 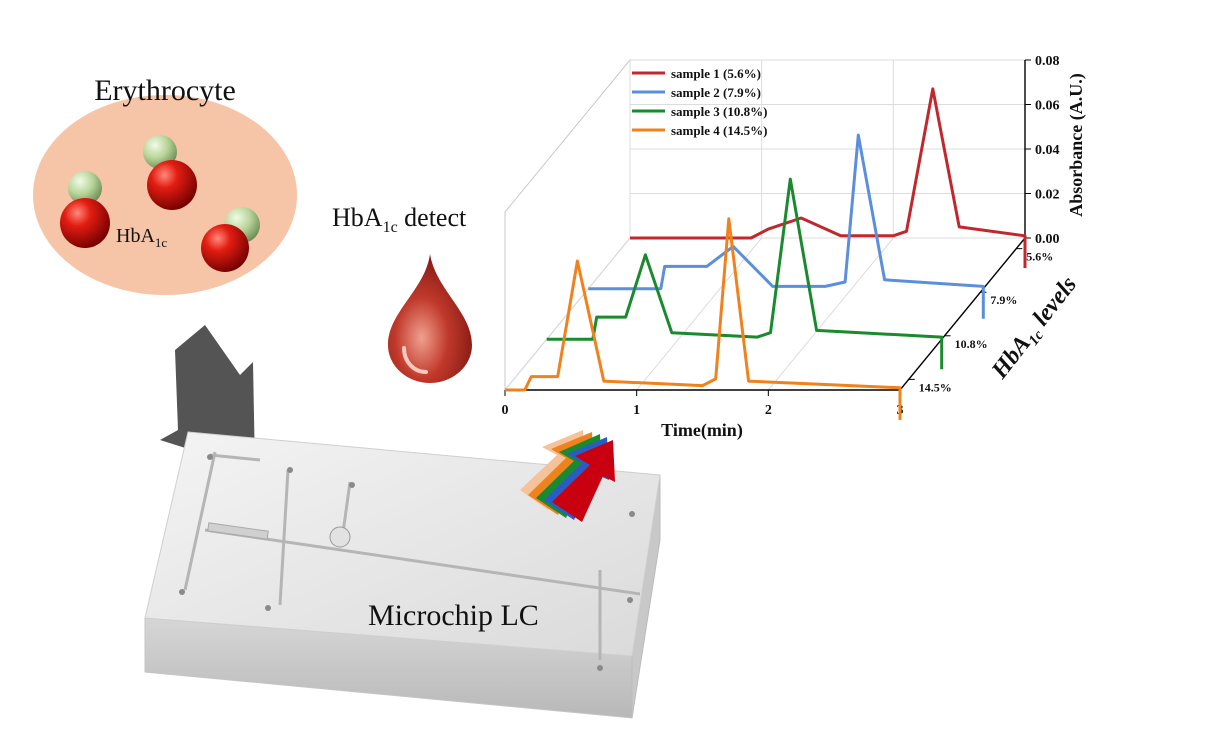 I want to click on chip-channels, so click(x=412, y=555).